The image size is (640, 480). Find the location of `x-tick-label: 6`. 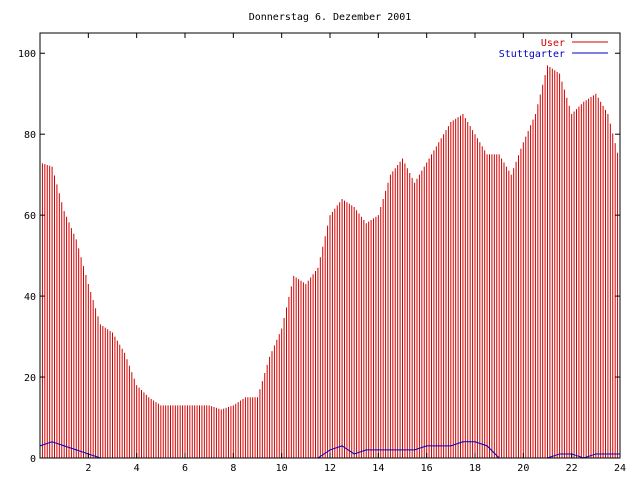

x-tick-label: 6 is located at coordinates (185, 468).